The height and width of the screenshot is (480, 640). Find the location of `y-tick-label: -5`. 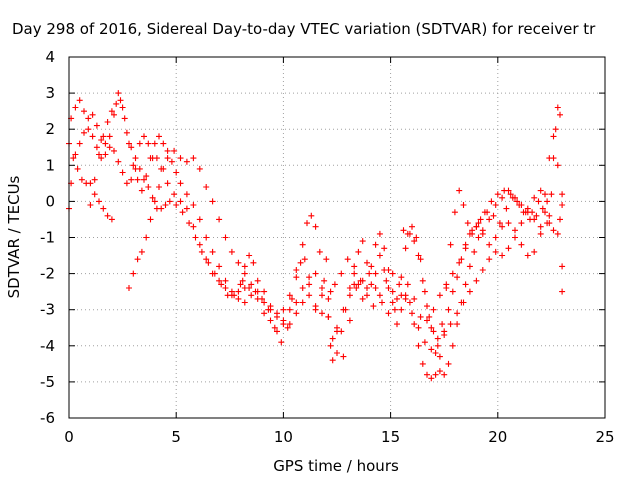

y-tick-label: -5 is located at coordinates (47, 382).